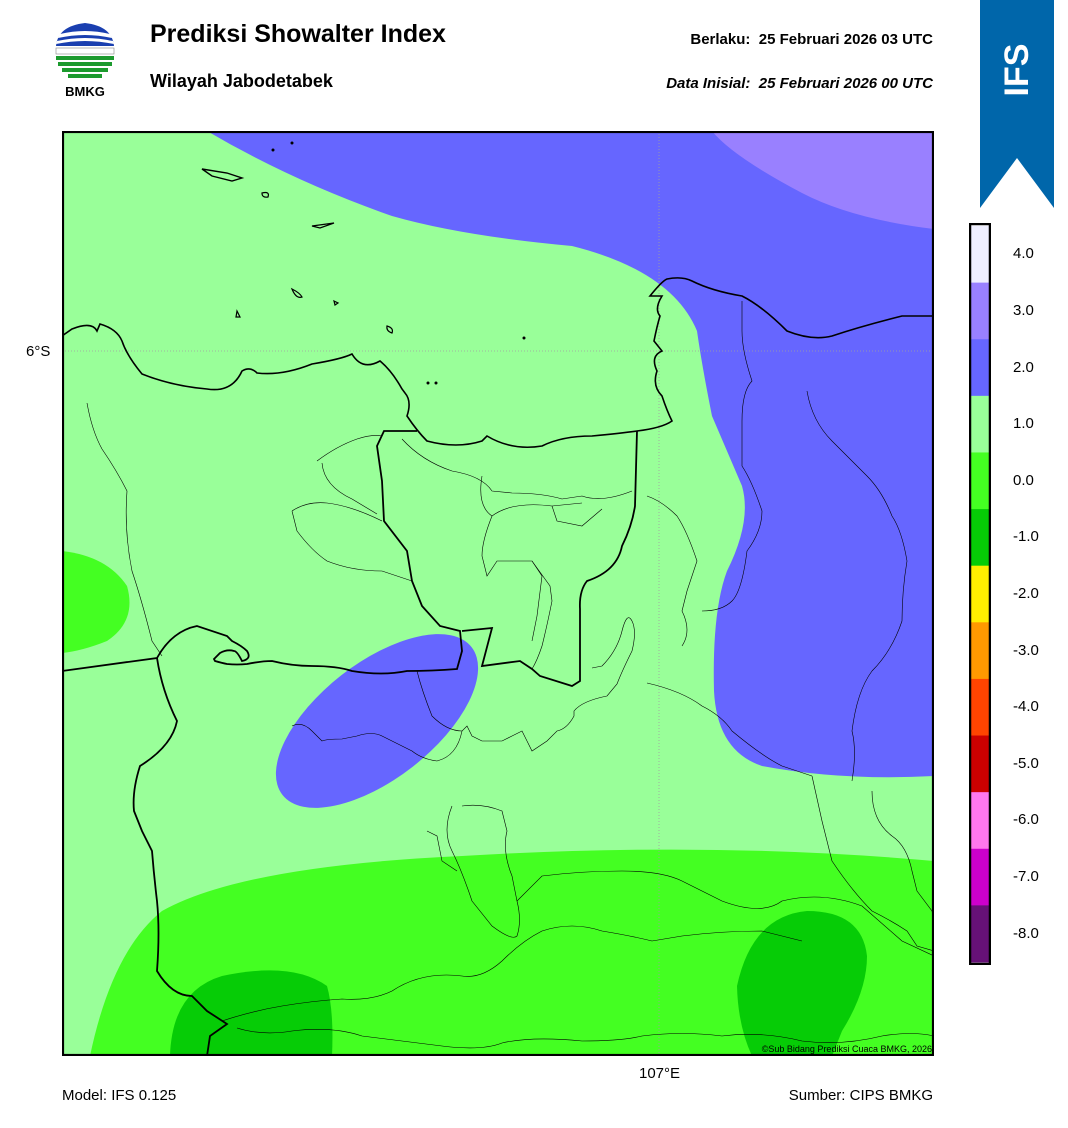 The height and width of the screenshot is (1128, 1068). What do you see at coordinates (1026, 763) in the screenshot?
I see `colorbar-tick-label: -5.0` at bounding box center [1026, 763].